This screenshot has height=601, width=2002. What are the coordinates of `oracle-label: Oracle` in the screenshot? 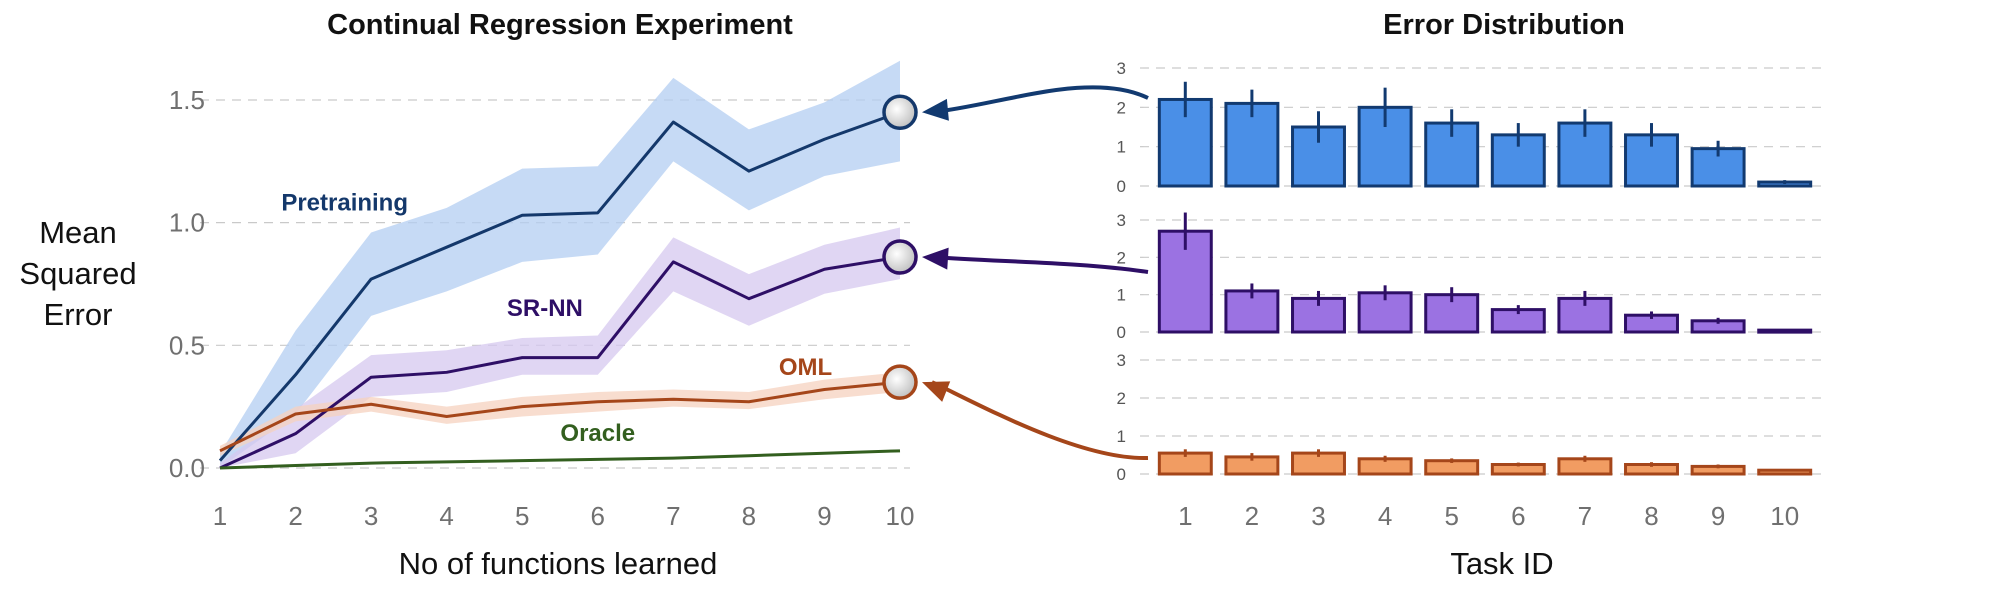 It's located at (597, 433).